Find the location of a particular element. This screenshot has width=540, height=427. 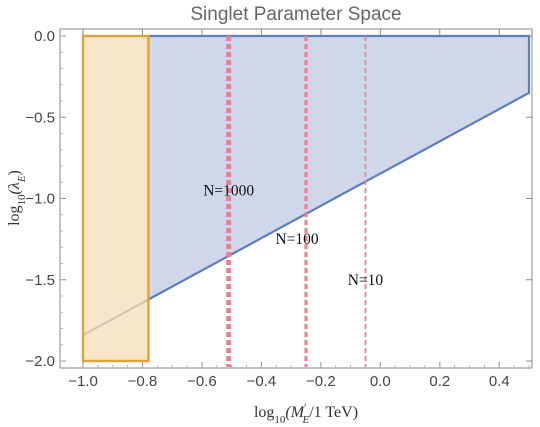

y-tick-label: 0.0 is located at coordinates (44, 36).